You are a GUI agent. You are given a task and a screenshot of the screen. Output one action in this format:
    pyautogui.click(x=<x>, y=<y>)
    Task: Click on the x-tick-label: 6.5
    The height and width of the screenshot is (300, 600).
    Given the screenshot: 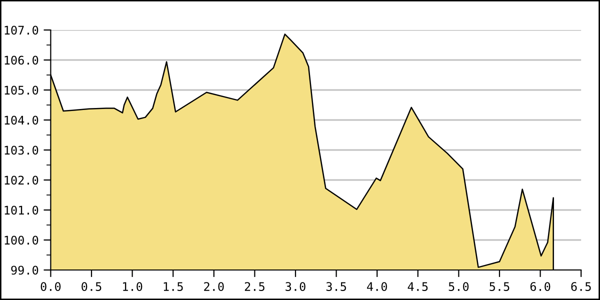 What is the action you would take?
    pyautogui.click(x=581, y=287)
    